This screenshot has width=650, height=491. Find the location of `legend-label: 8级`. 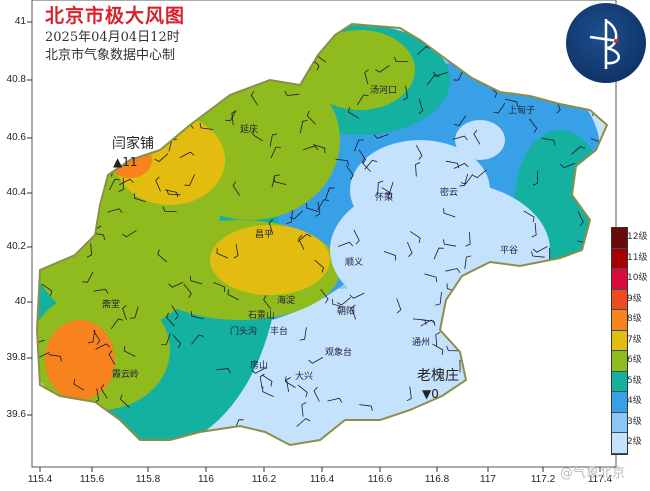

legend-label: 8级 is located at coordinates (634, 319).